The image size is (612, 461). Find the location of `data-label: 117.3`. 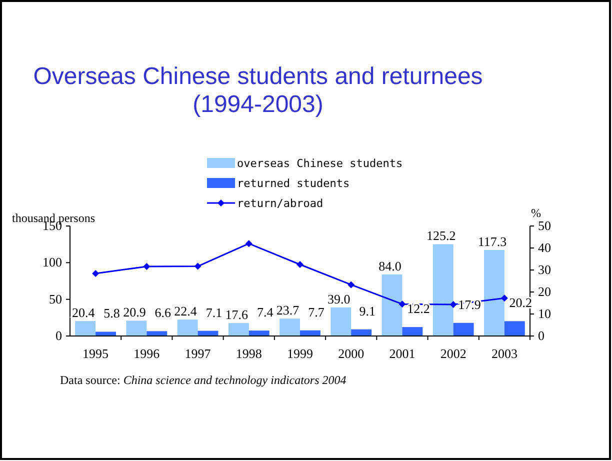

data-label: 117.3 is located at coordinates (492, 241).